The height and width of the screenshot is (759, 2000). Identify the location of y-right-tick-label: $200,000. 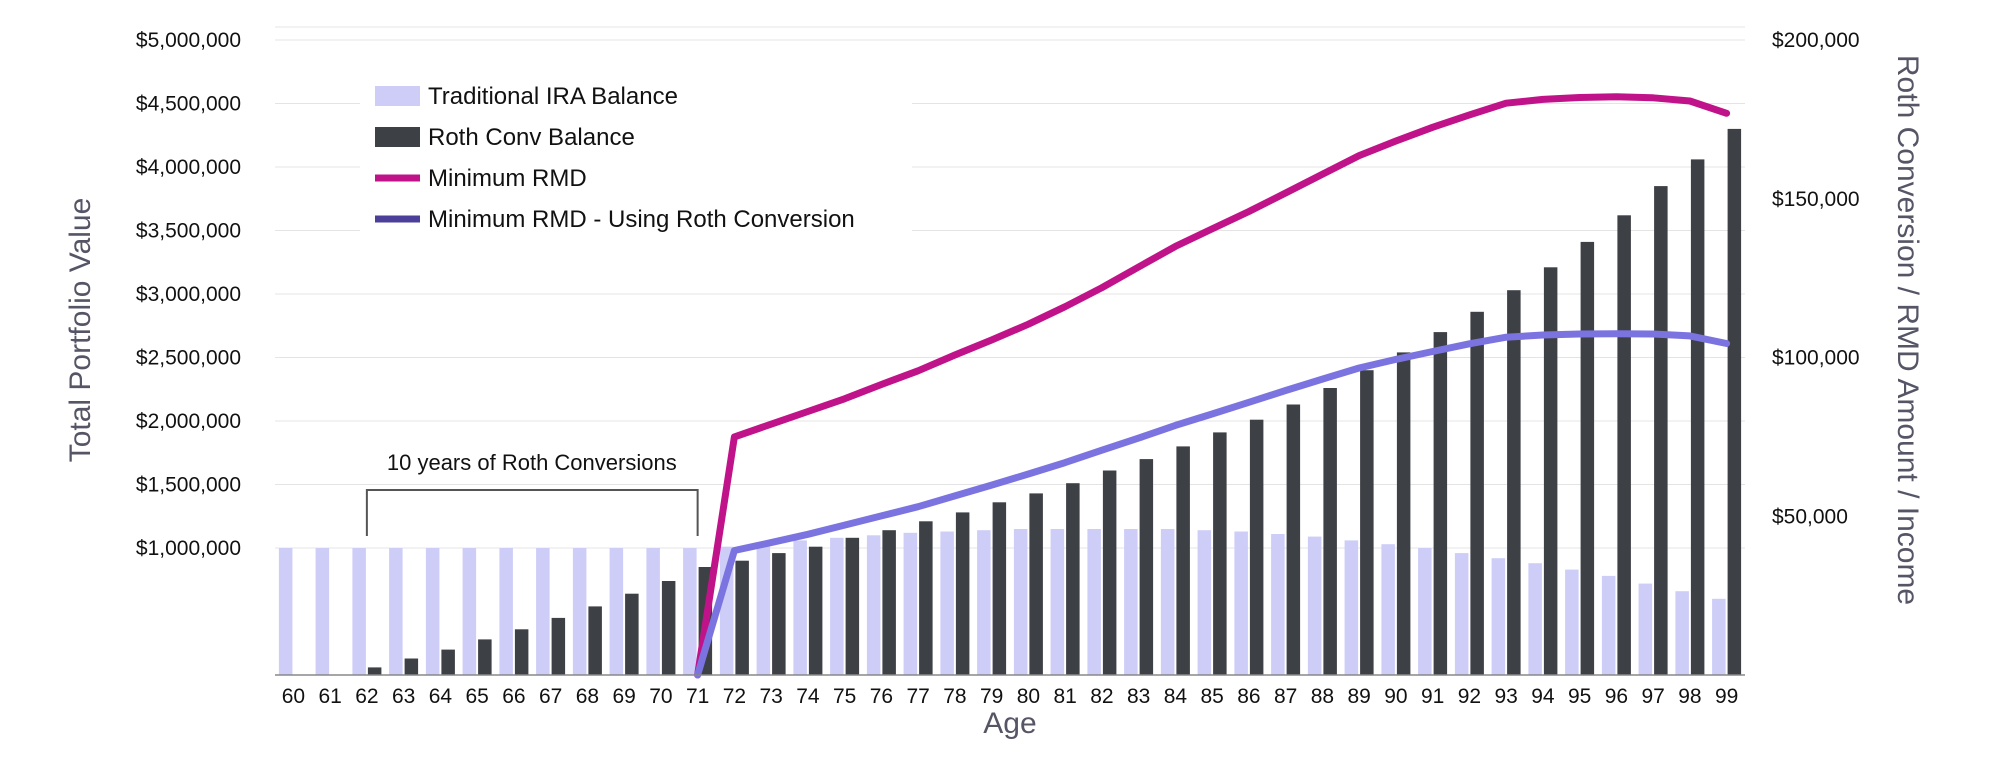
(1816, 40).